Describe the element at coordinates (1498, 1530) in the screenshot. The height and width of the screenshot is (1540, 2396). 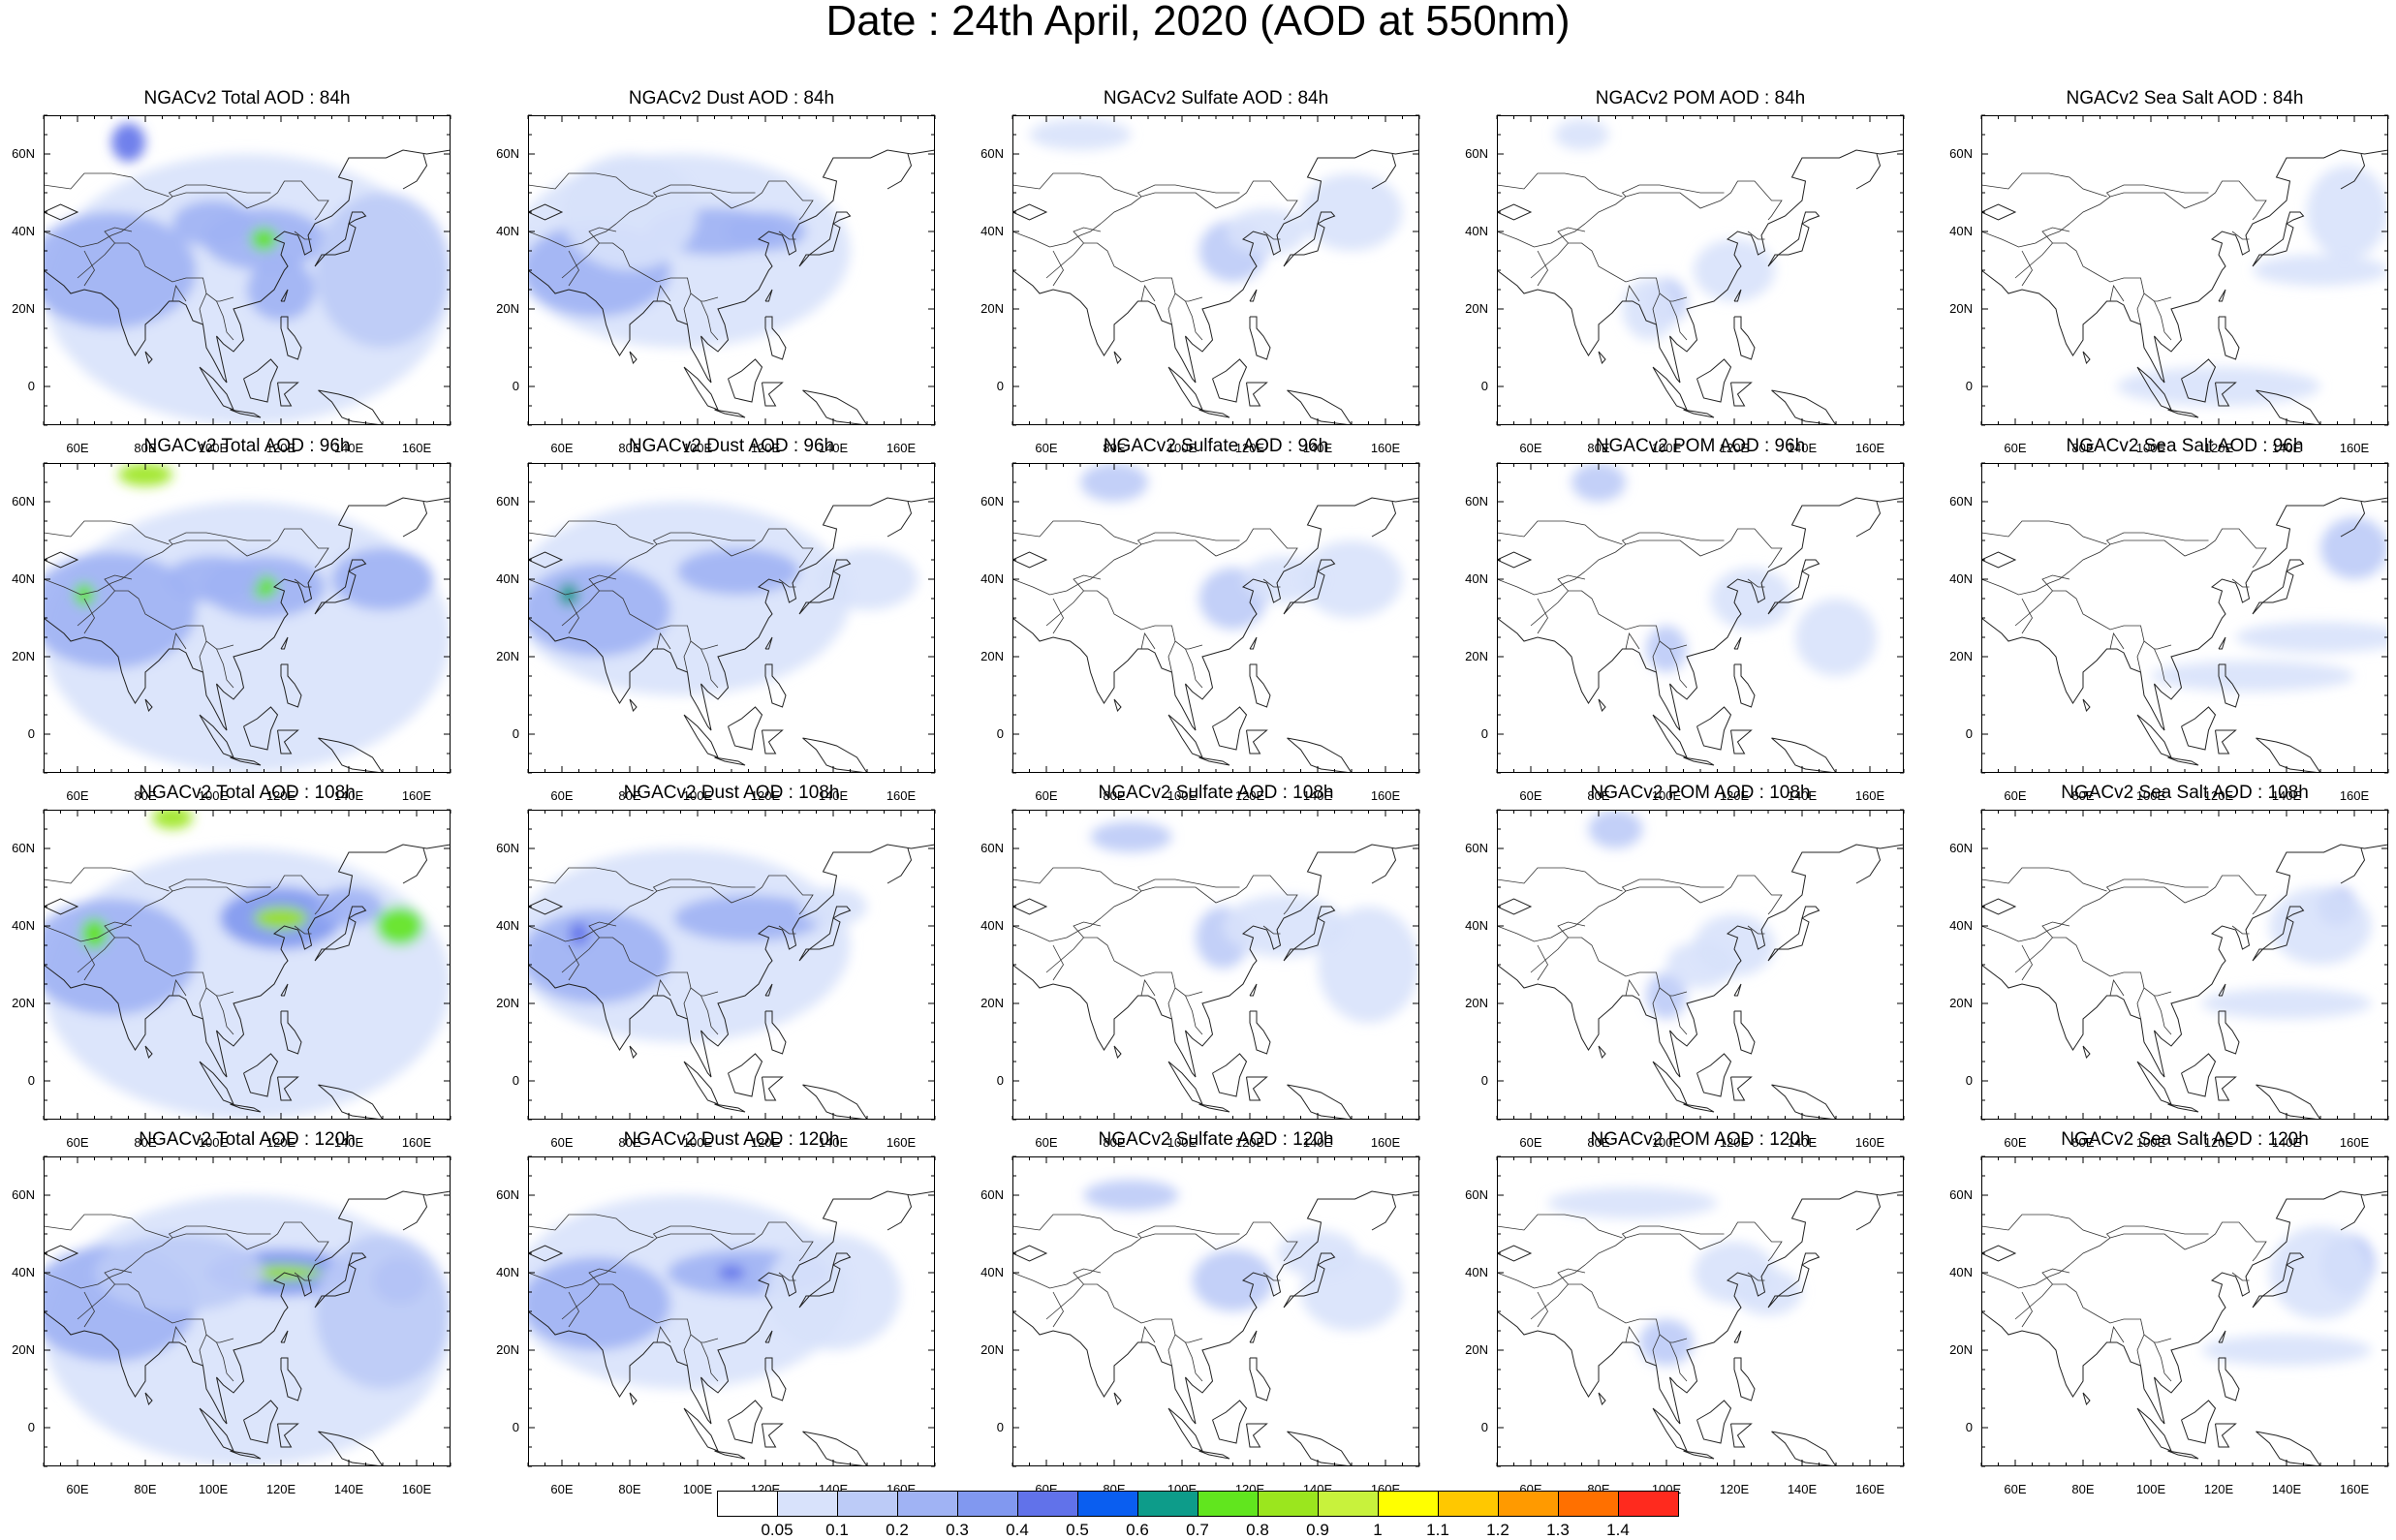
I see `colorbar-label: 1.2` at that location.